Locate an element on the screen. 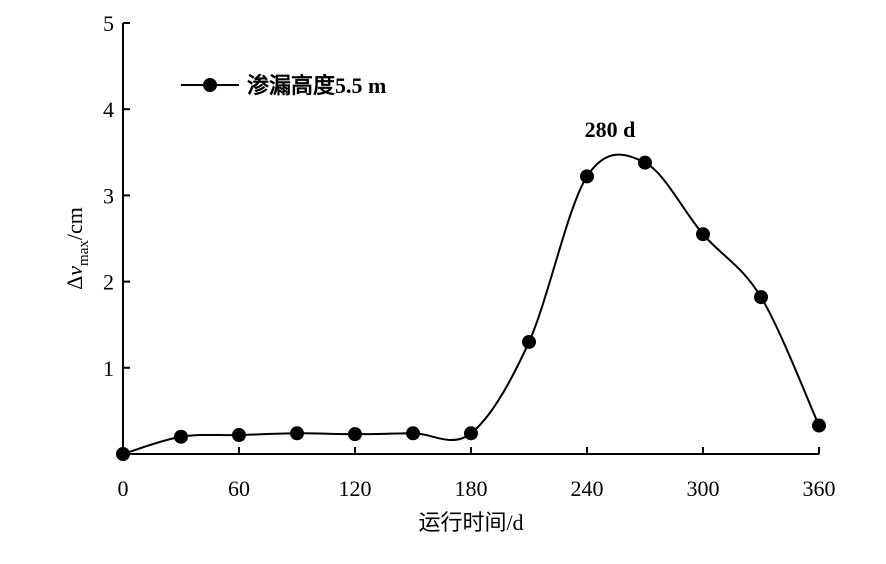  legend-marker is located at coordinates (210, 85).